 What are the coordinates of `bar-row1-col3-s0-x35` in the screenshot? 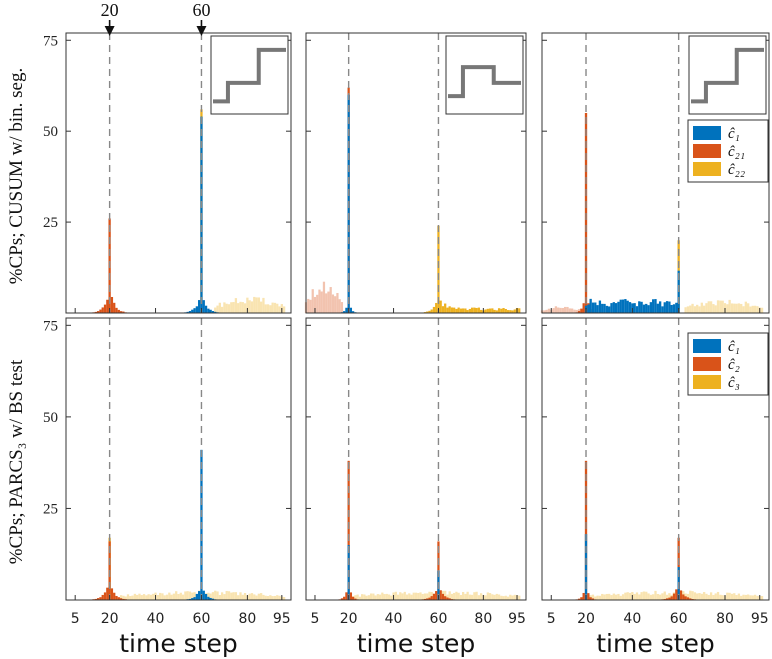 It's located at (620, 306).